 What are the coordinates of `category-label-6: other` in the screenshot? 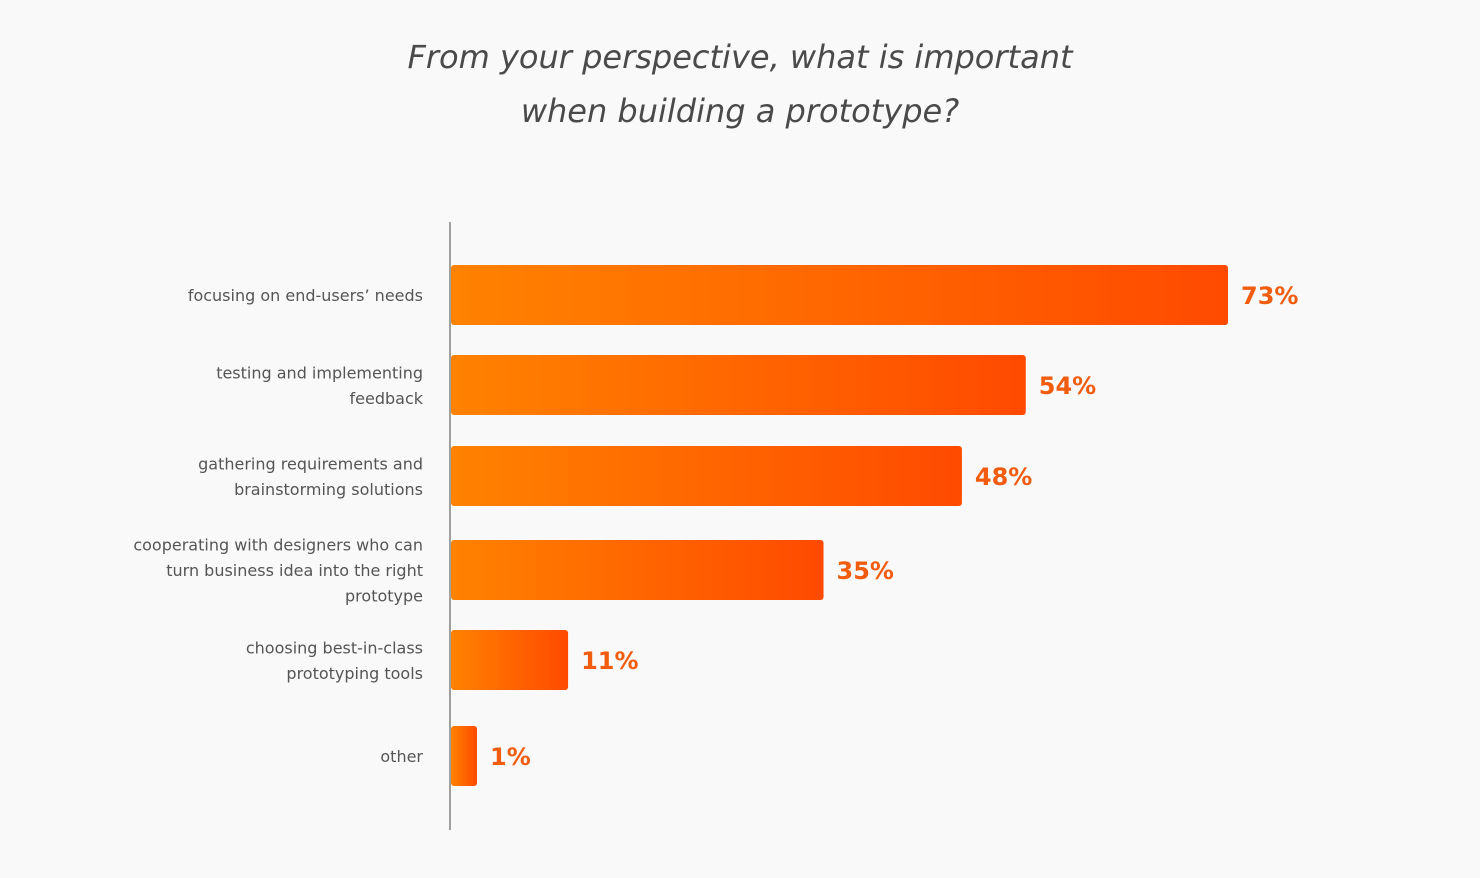 It's located at (401, 756).